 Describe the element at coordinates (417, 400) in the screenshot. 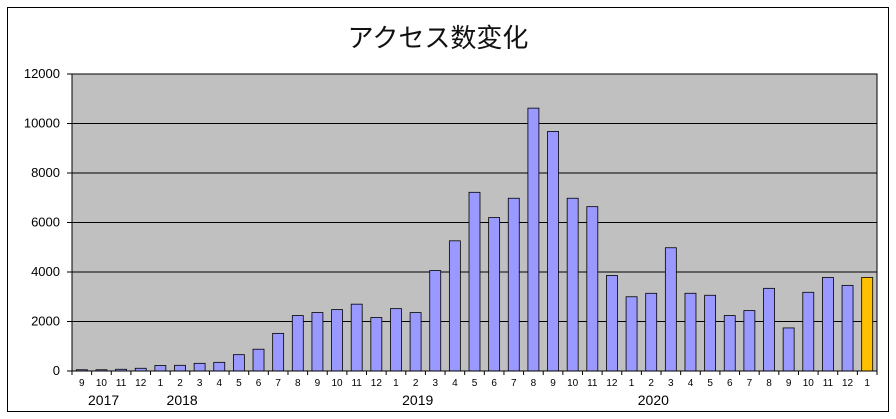

I see `year-label: 2019` at that location.